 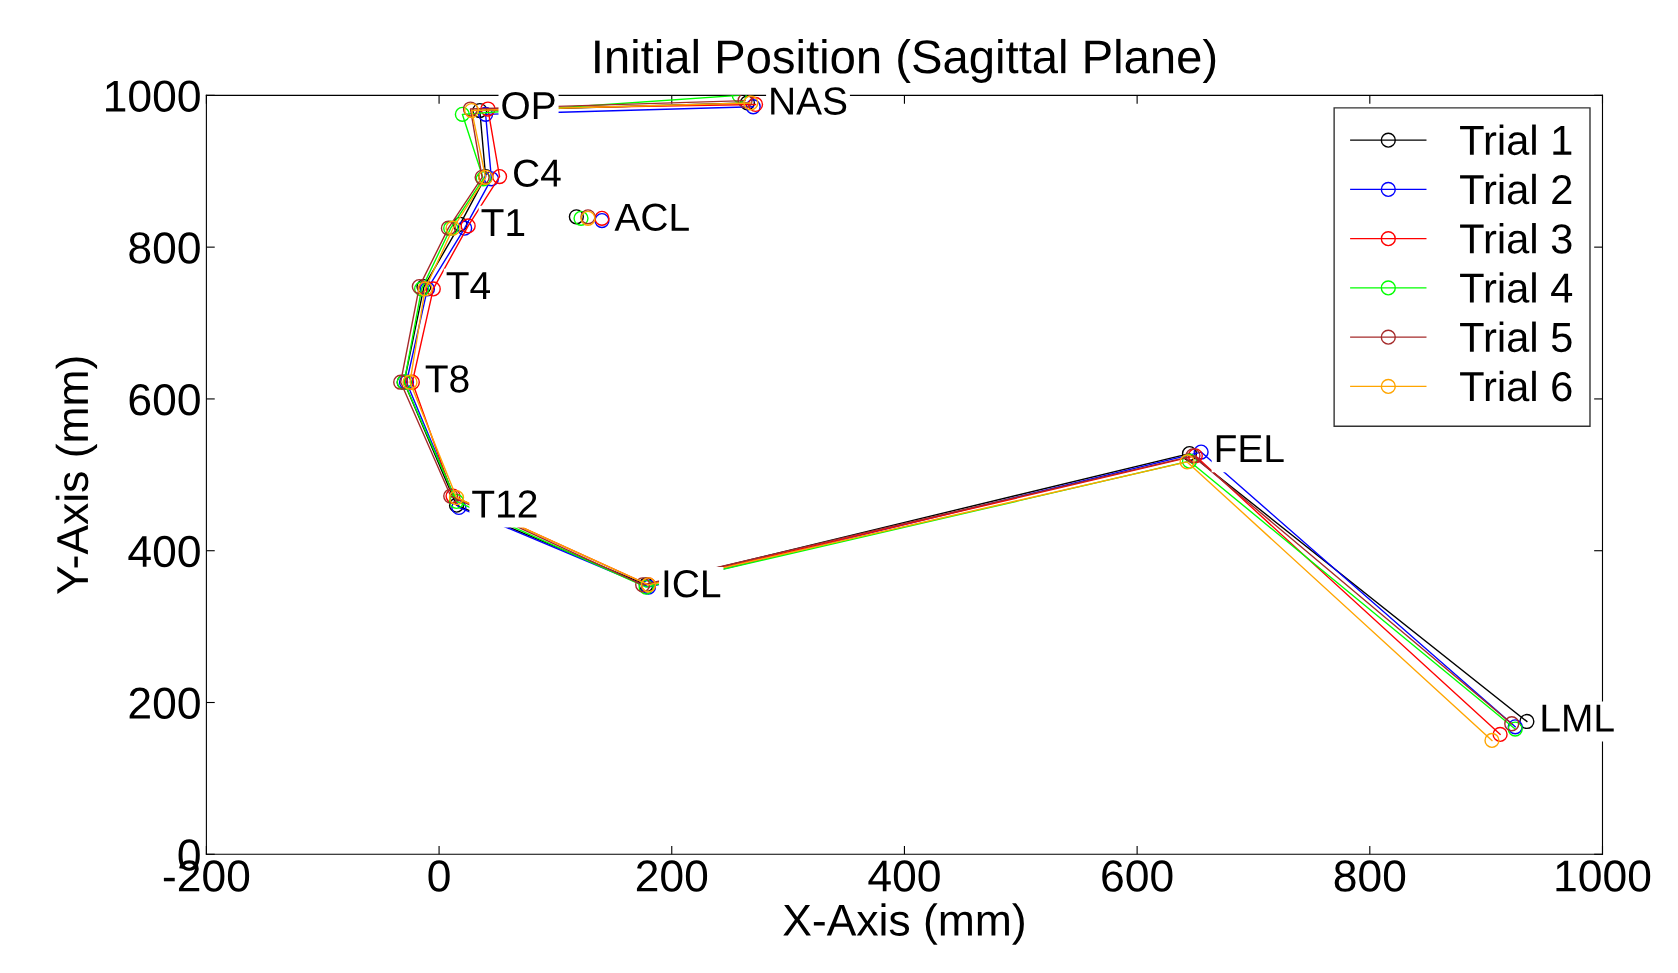 What do you see at coordinates (1516, 386) in the screenshot?
I see `legend-label: Trial 6` at bounding box center [1516, 386].